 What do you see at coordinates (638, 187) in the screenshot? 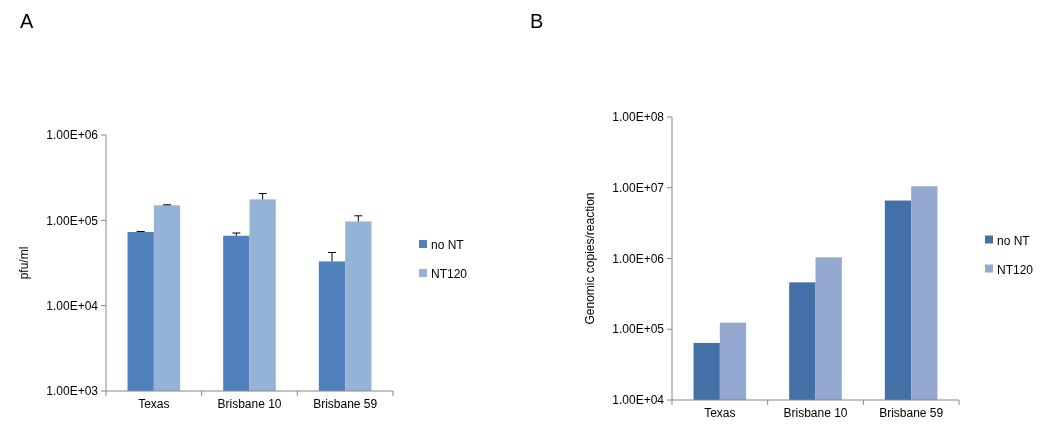
I see `y-tick-label: 1.00E+07` at bounding box center [638, 187].